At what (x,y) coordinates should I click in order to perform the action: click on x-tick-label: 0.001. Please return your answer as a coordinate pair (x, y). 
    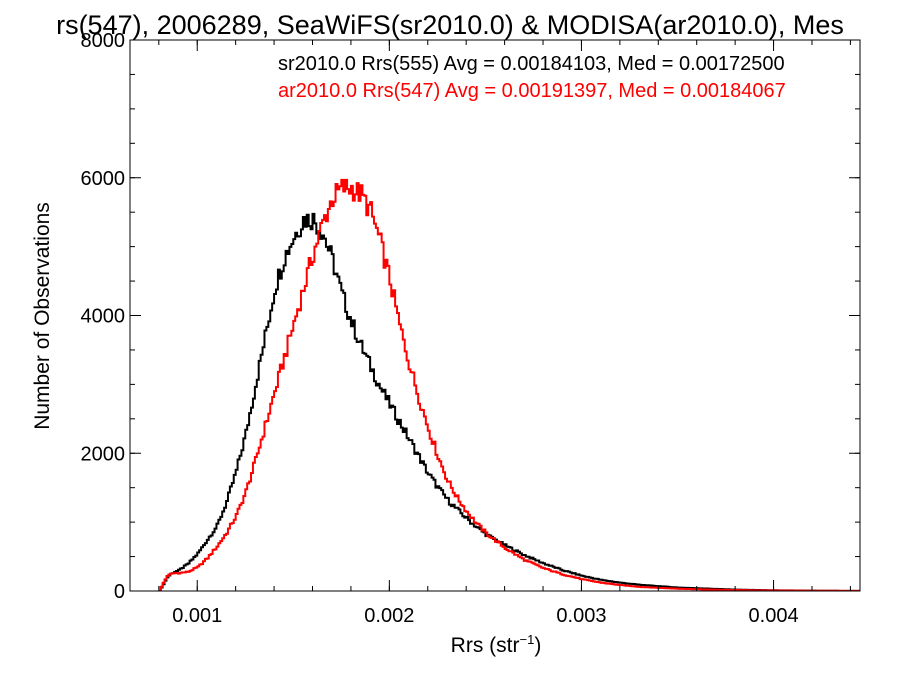
    Looking at the image, I should click on (197, 616).